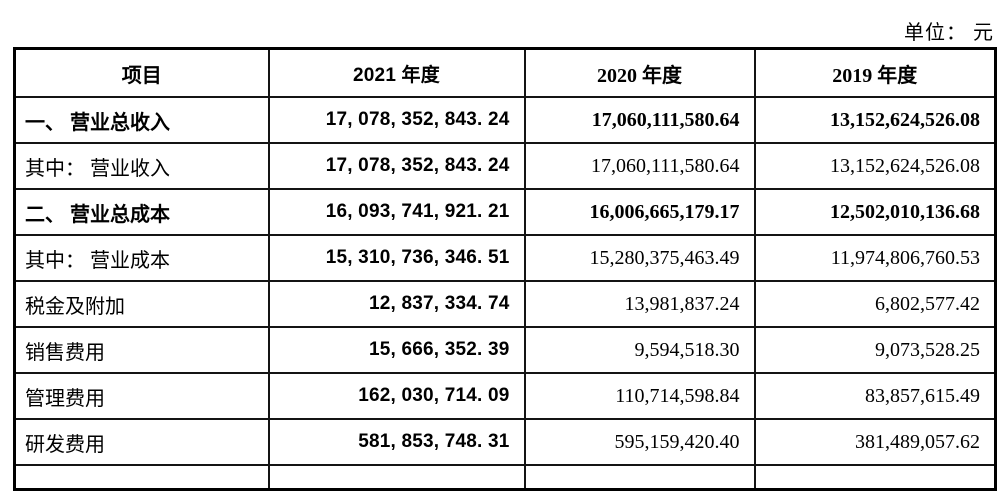 This screenshot has width=1007, height=491. Describe the element at coordinates (141, 212) in the screenshot. I see `row-label: 二、 营业总成本` at that location.